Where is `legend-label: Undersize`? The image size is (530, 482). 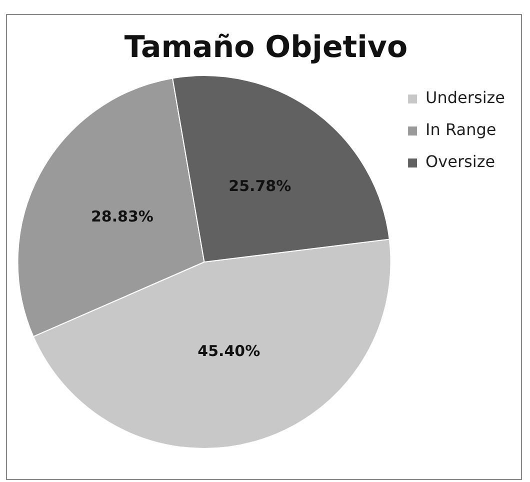 legend-label: Undersize is located at coordinates (465, 98).